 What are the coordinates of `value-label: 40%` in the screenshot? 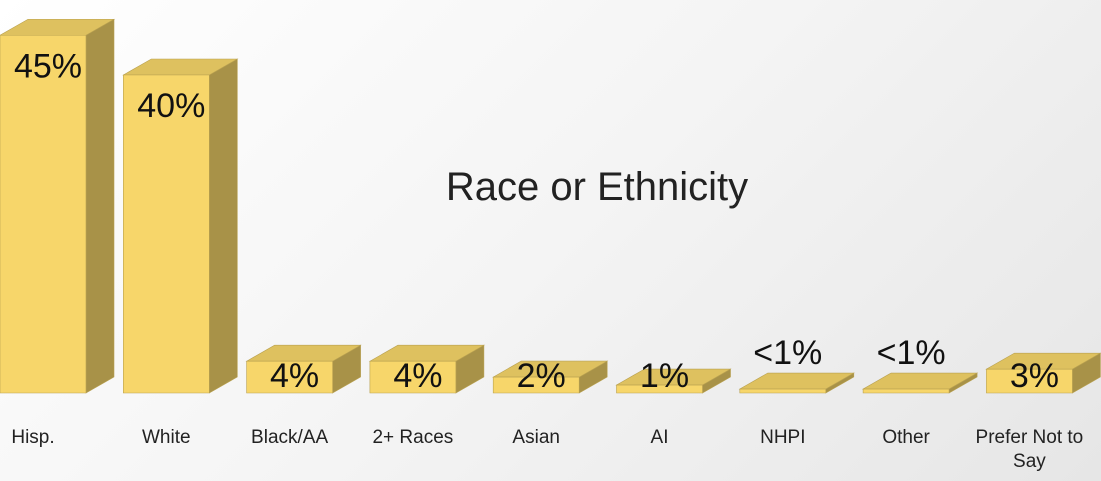 It's located at (171, 106).